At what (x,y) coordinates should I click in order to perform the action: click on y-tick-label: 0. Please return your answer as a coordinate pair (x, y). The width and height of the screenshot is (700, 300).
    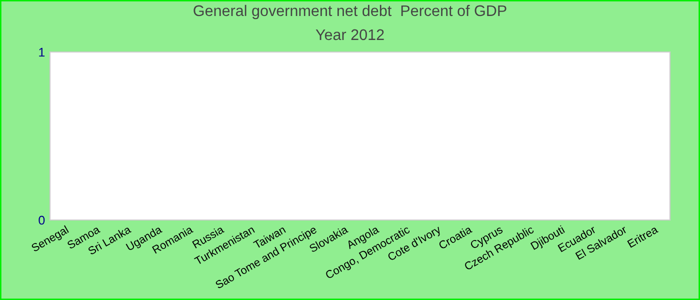
    Looking at the image, I should click on (41, 220).